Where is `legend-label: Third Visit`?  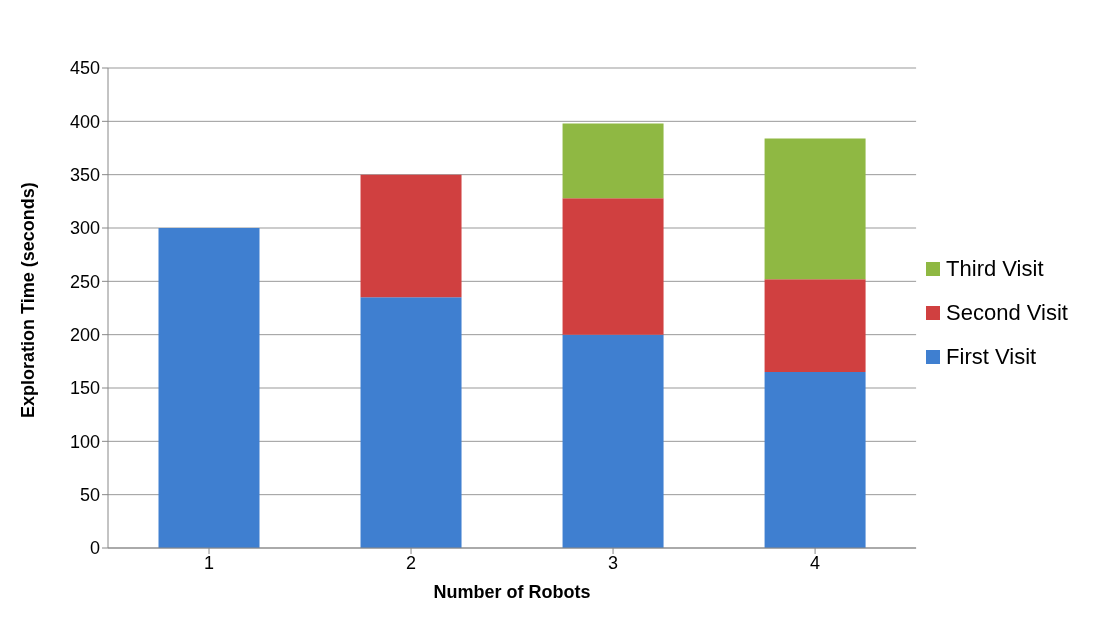 legend-label: Third Visit is located at coordinates (995, 269).